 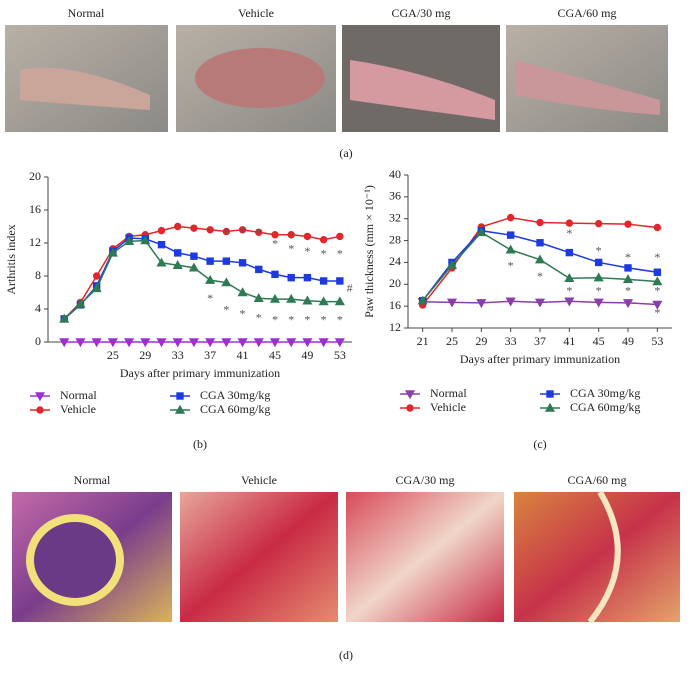 What do you see at coordinates (540, 359) in the screenshot?
I see `x-axis-title: Days after primary immunization` at bounding box center [540, 359].